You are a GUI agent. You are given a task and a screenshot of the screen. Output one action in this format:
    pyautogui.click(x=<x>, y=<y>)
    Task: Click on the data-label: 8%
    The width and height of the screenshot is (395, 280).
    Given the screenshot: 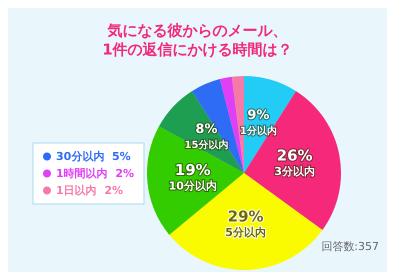 What is the action you would take?
    pyautogui.click(x=206, y=130)
    